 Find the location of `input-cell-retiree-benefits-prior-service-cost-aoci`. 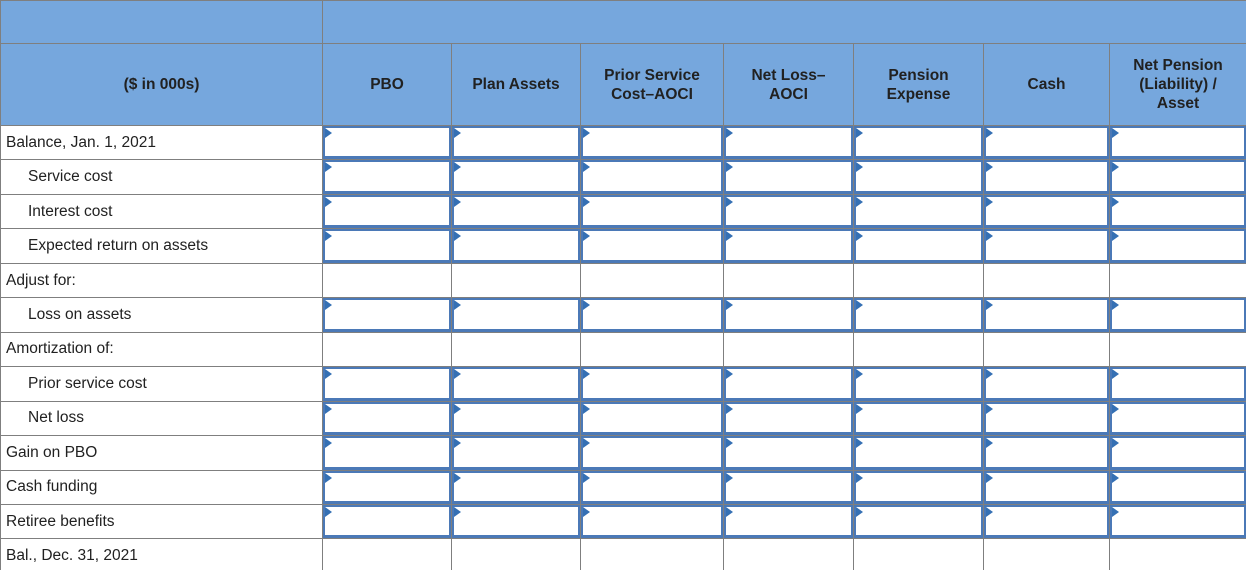

input-cell-retiree-benefits-prior-service-cost-aoci is located at coordinates (652, 521).